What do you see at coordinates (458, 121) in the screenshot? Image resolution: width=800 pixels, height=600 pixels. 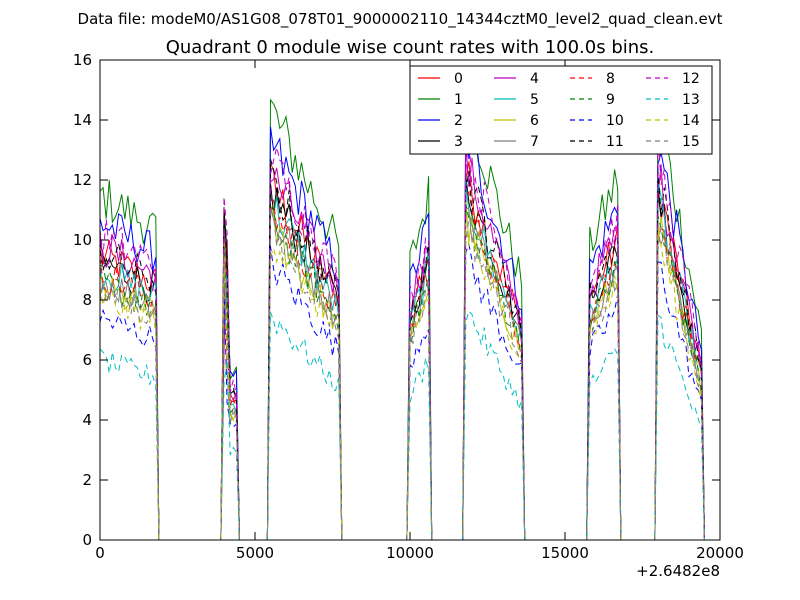 I see `legend-label-2: 2` at bounding box center [458, 121].